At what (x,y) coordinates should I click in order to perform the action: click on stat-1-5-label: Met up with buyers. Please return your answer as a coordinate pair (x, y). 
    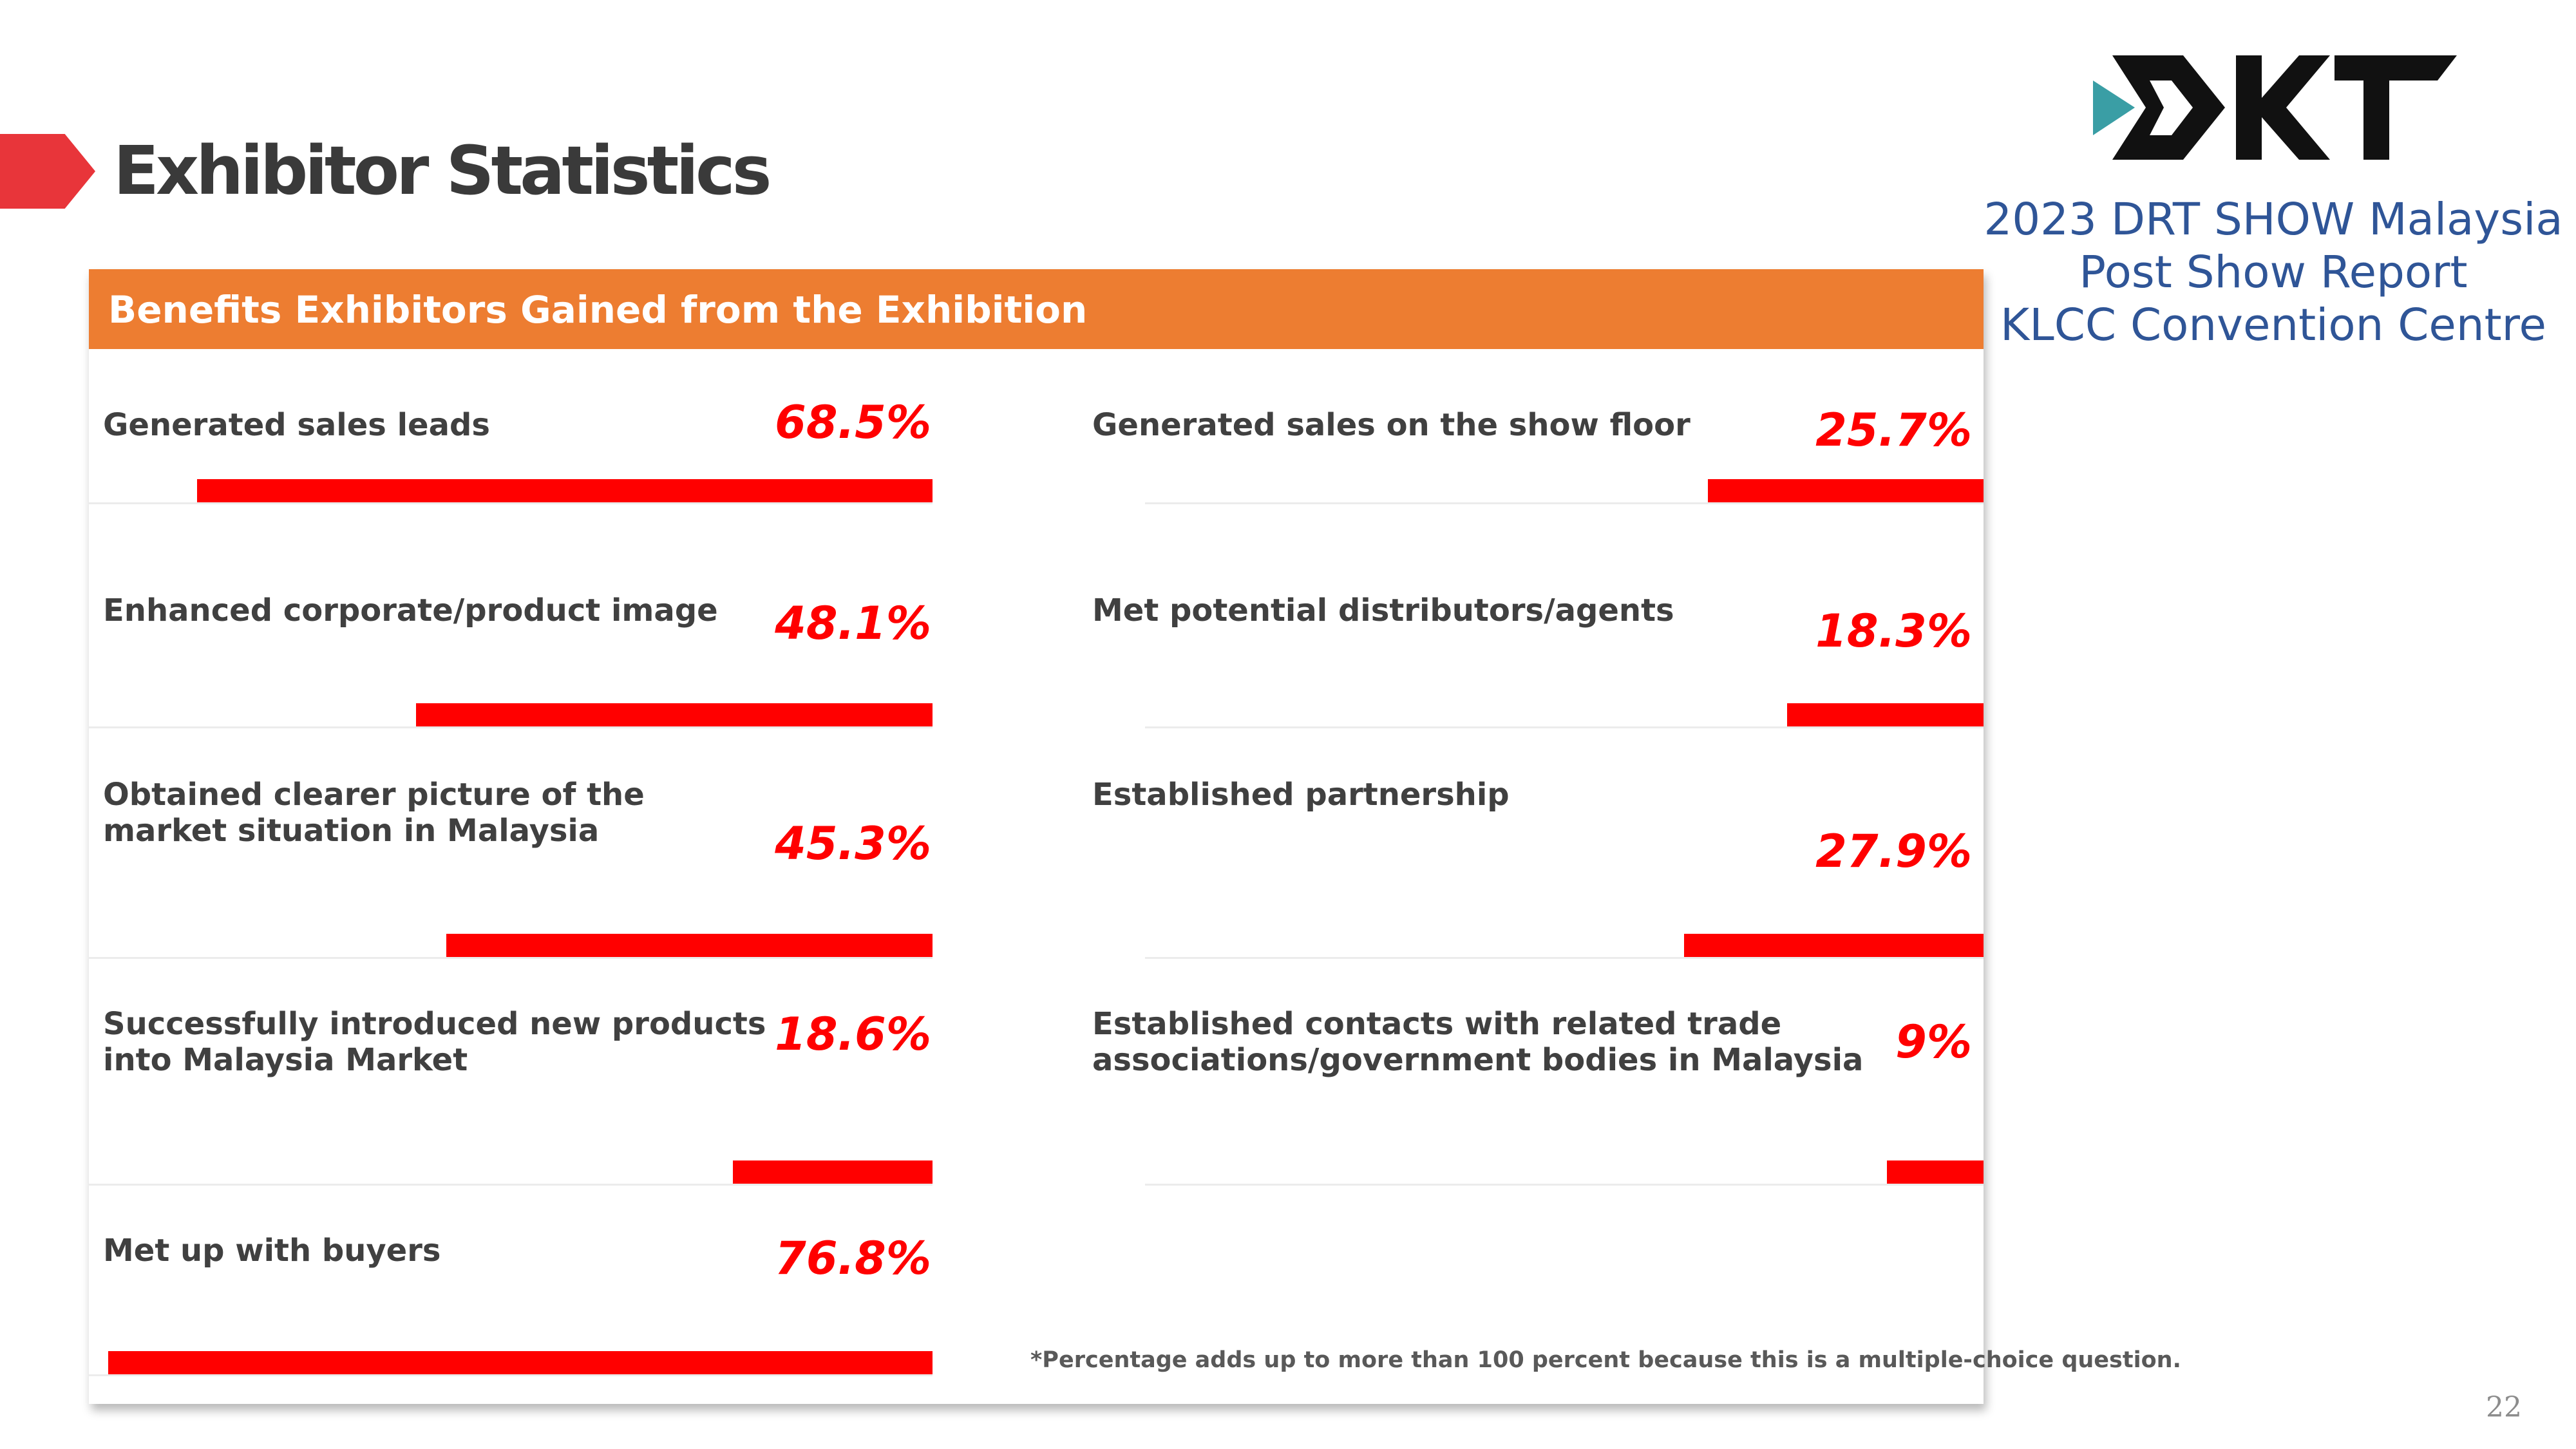
    Looking at the image, I should click on (271, 1251).